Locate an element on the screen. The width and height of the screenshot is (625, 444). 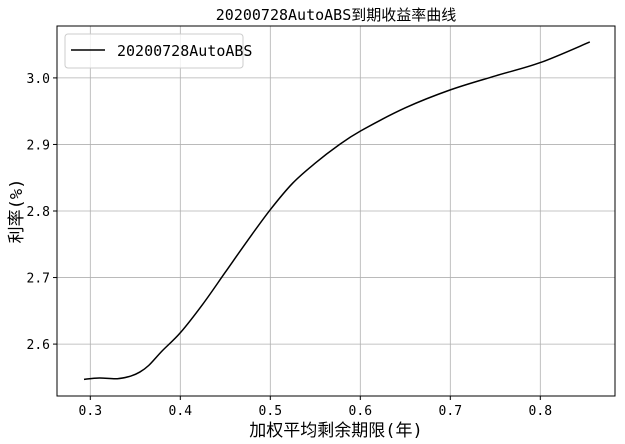
legend-box is located at coordinates (154, 51).